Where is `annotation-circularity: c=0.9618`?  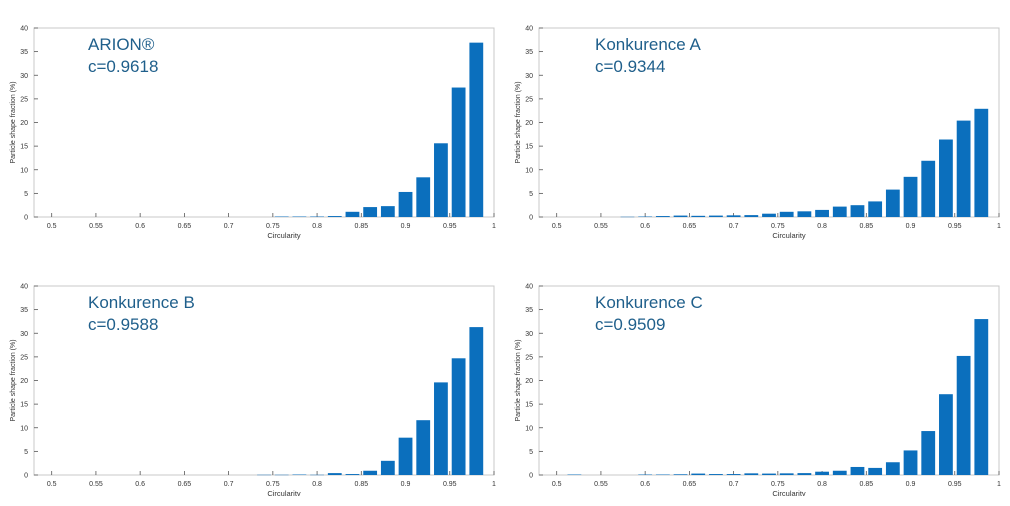
annotation-circularity: c=0.9618 is located at coordinates (123, 67).